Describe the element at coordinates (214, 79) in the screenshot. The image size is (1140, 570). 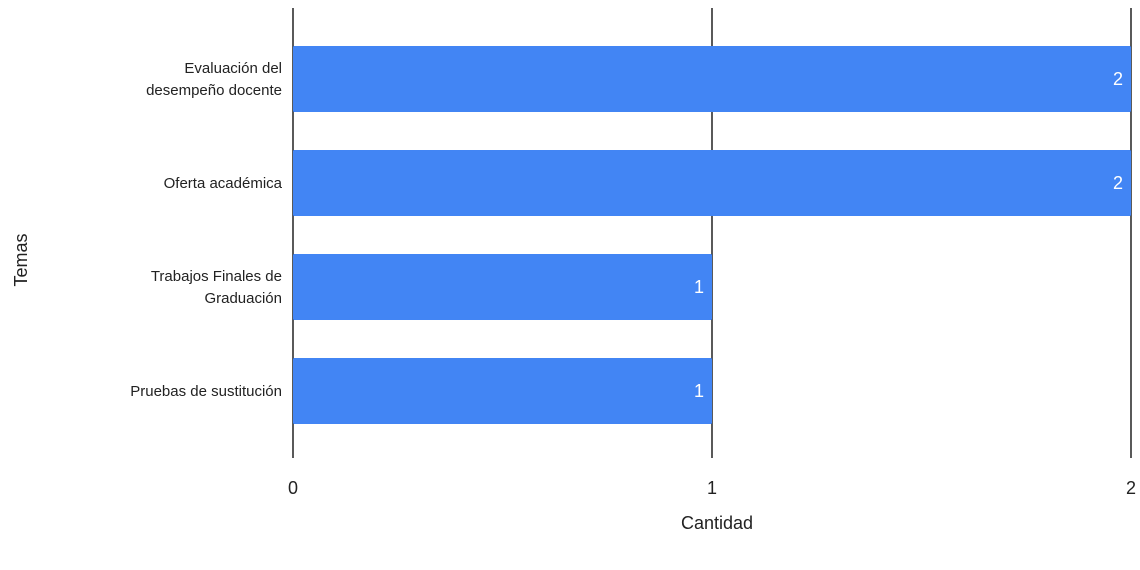
I see `category-label: Evaluación del desempeño docente` at that location.